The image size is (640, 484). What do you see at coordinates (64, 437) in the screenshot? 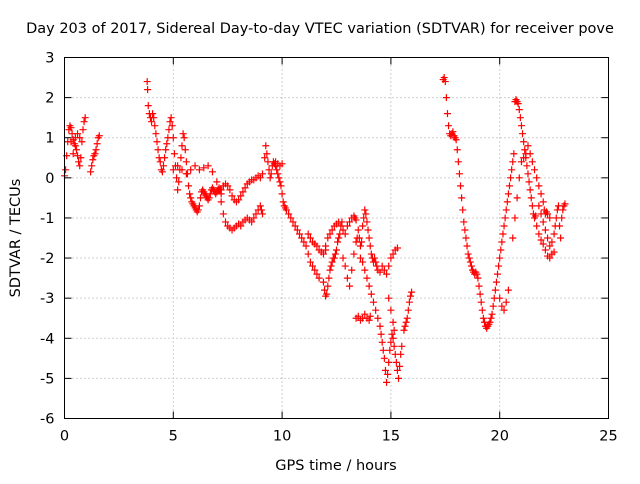
I see `x-tick-label: 0` at bounding box center [64, 437].